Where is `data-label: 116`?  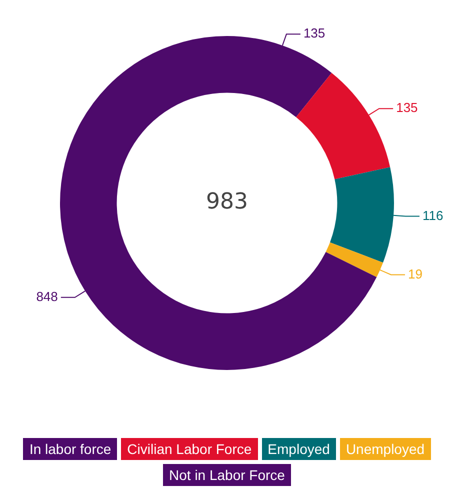
data-label: 116 is located at coordinates (433, 215).